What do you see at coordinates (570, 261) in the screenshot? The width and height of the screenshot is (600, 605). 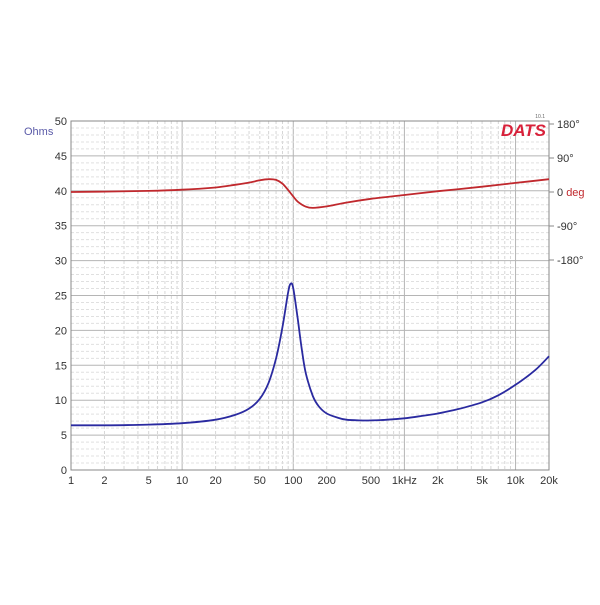 I see `y-right-tick-label: -180°` at bounding box center [570, 261].